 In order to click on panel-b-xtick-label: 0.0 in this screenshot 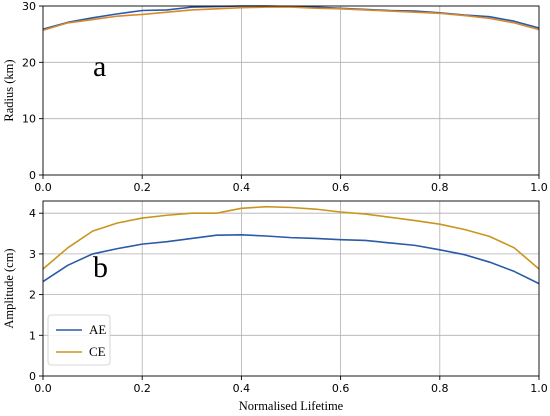, I will do `click(43, 388)`.